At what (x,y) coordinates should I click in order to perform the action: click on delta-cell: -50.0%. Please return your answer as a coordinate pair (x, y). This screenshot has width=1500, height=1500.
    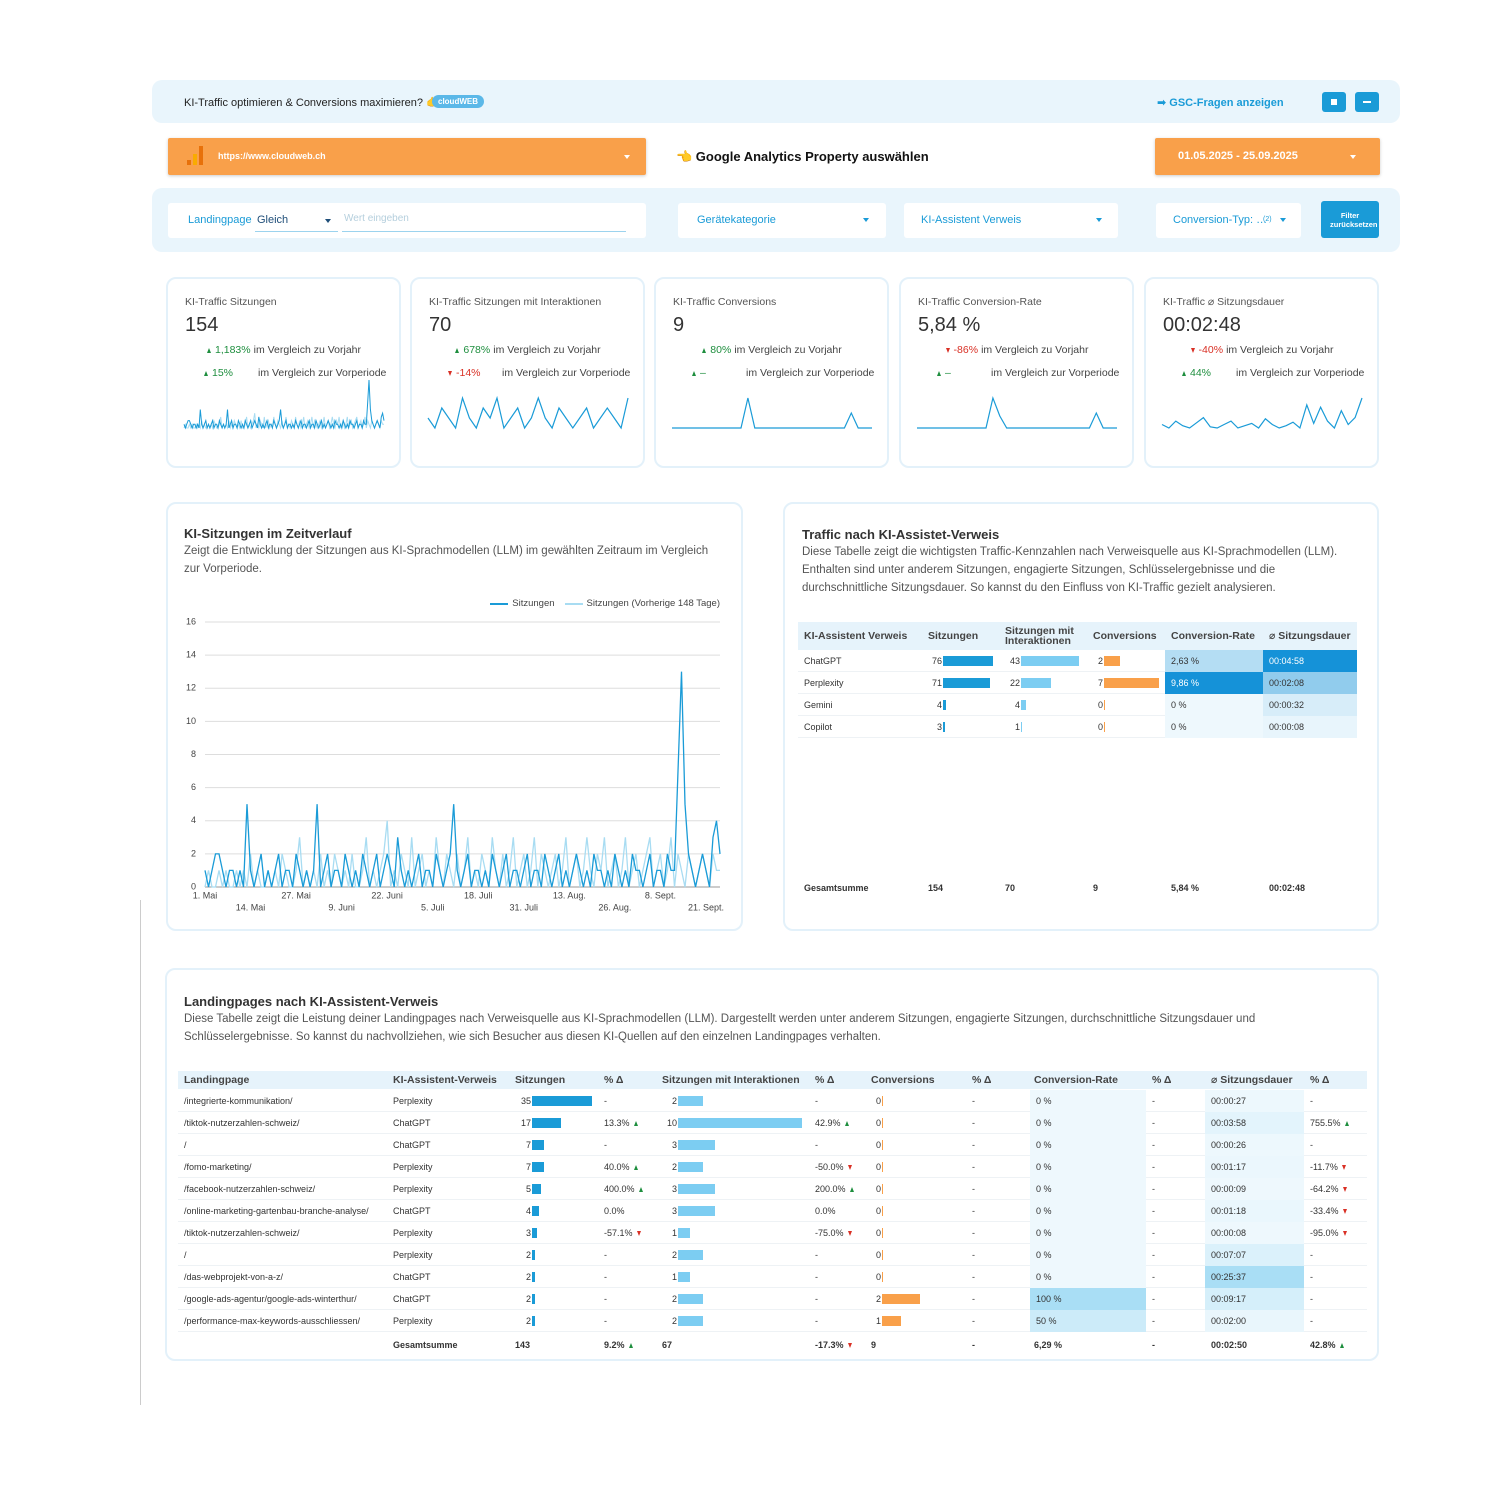
    Looking at the image, I should click on (845, 1167).